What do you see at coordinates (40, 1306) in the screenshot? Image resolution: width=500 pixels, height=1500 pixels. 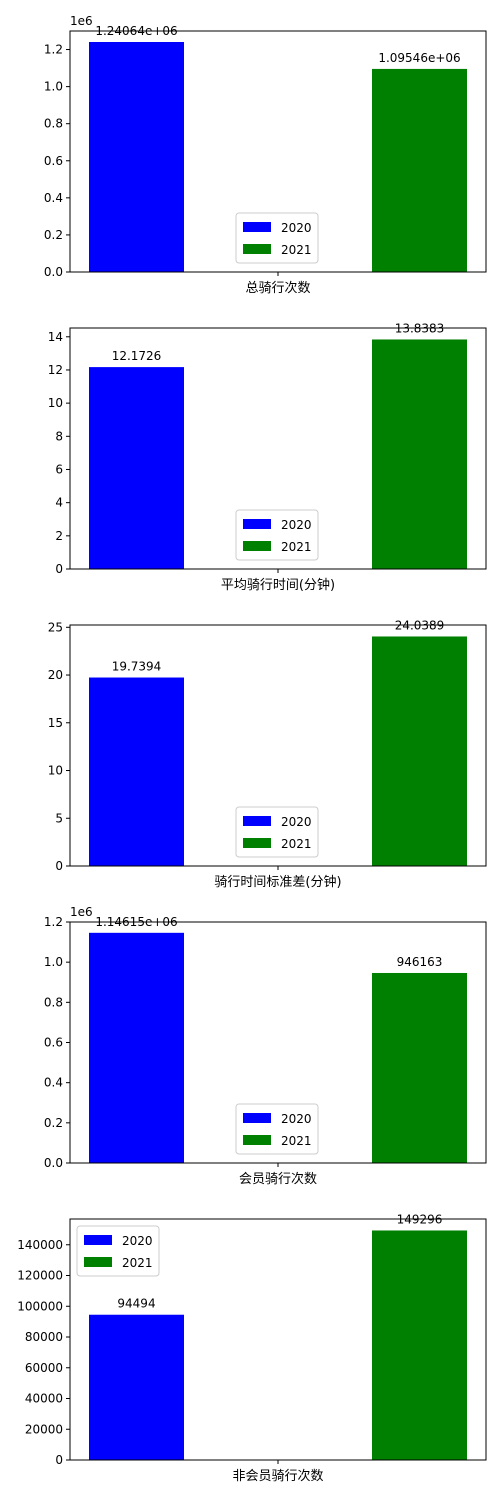 I see `y-tick-label: 100000` at bounding box center [40, 1306].